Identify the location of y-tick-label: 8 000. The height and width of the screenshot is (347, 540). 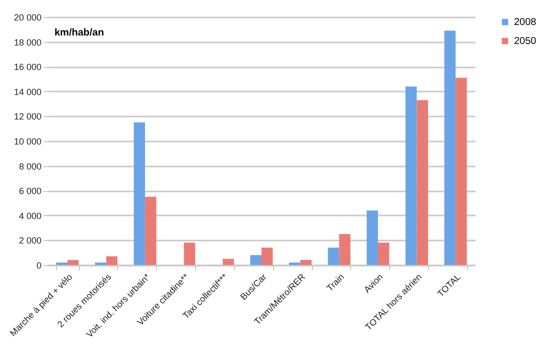
(30, 166).